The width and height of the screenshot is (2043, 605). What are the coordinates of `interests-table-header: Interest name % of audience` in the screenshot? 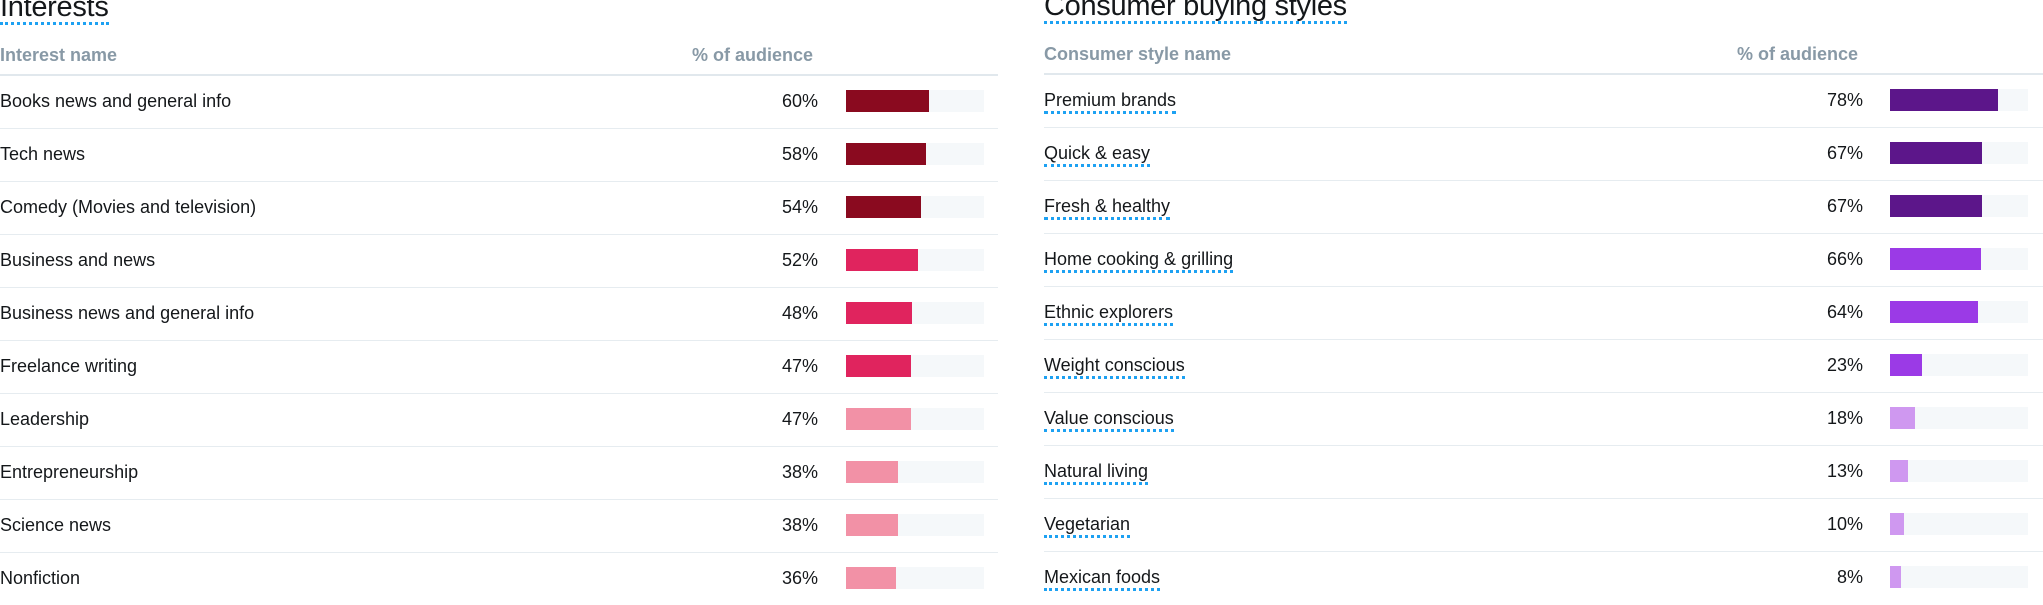 It's located at (499, 60).